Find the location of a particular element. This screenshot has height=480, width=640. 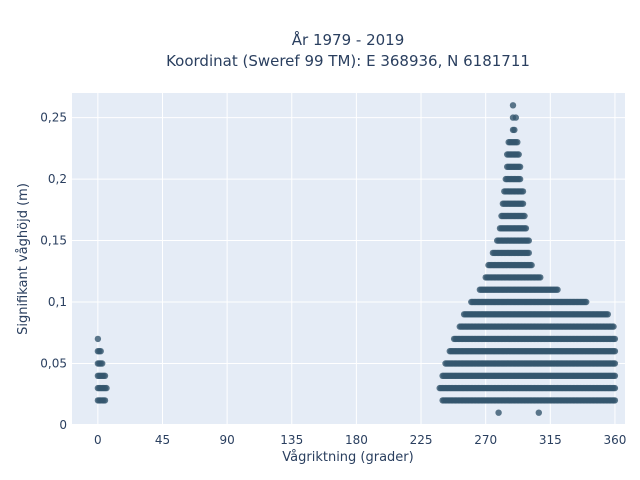

x-tick-label: 315 is located at coordinates (550, 440).